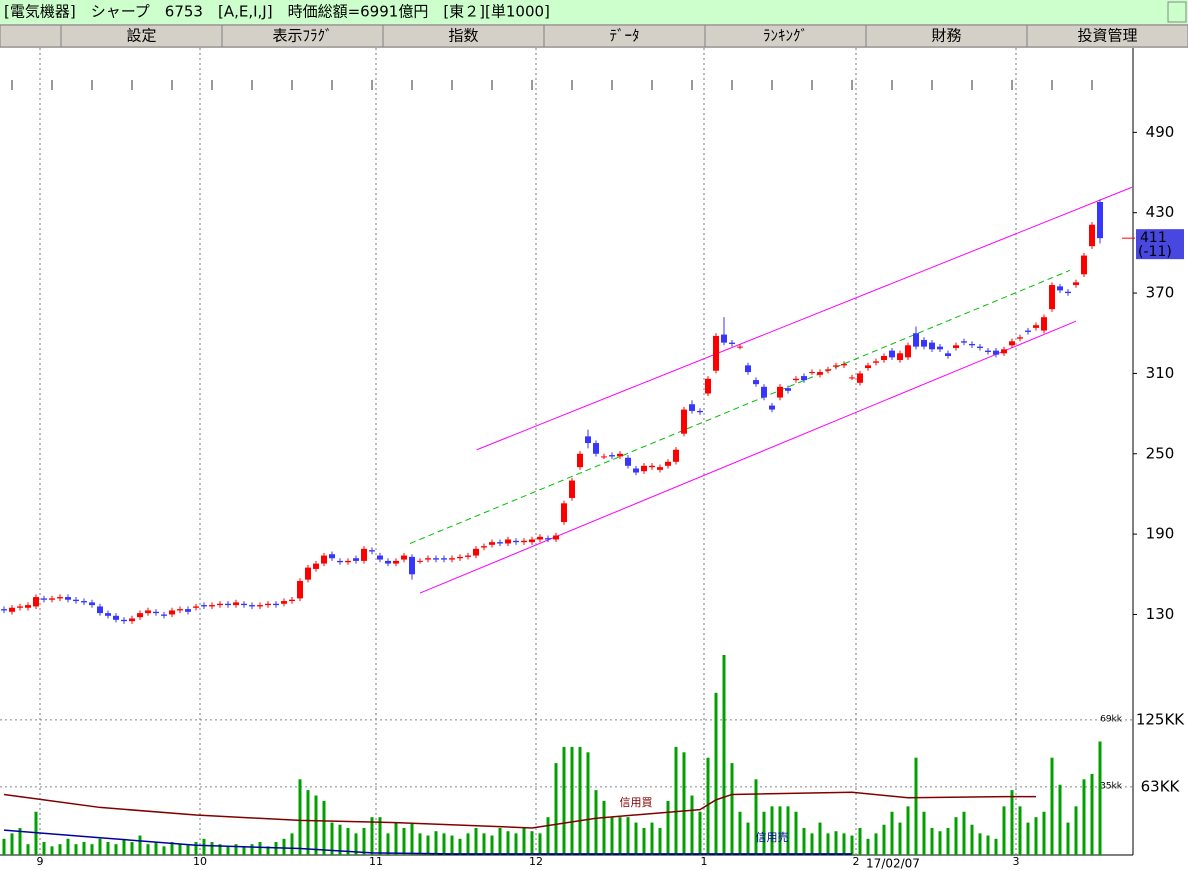 The image size is (1188, 871). Describe the element at coordinates (1155, 252) in the screenshot. I see `change-label: (-11)` at that location.